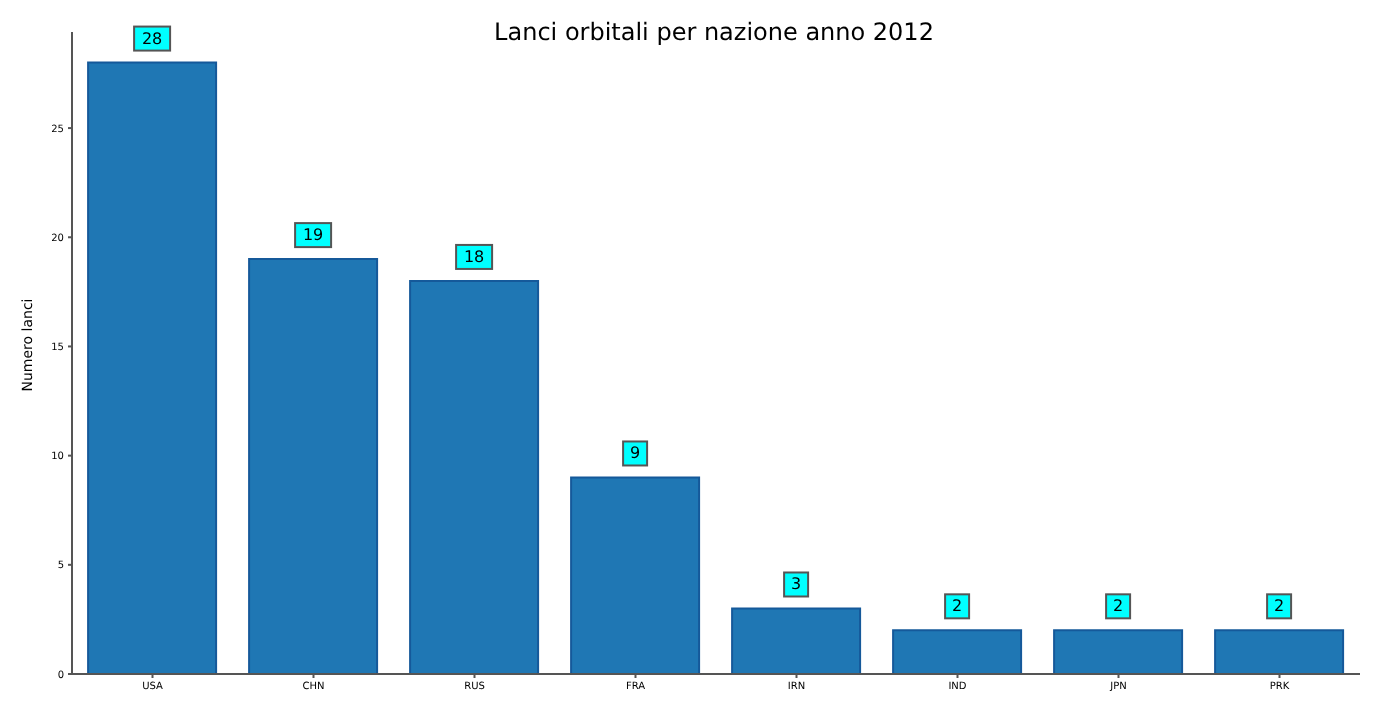 Image resolution: width=1380 pixels, height=718 pixels. Describe the element at coordinates (474, 256) in the screenshot. I see `data-label: 18` at that location.